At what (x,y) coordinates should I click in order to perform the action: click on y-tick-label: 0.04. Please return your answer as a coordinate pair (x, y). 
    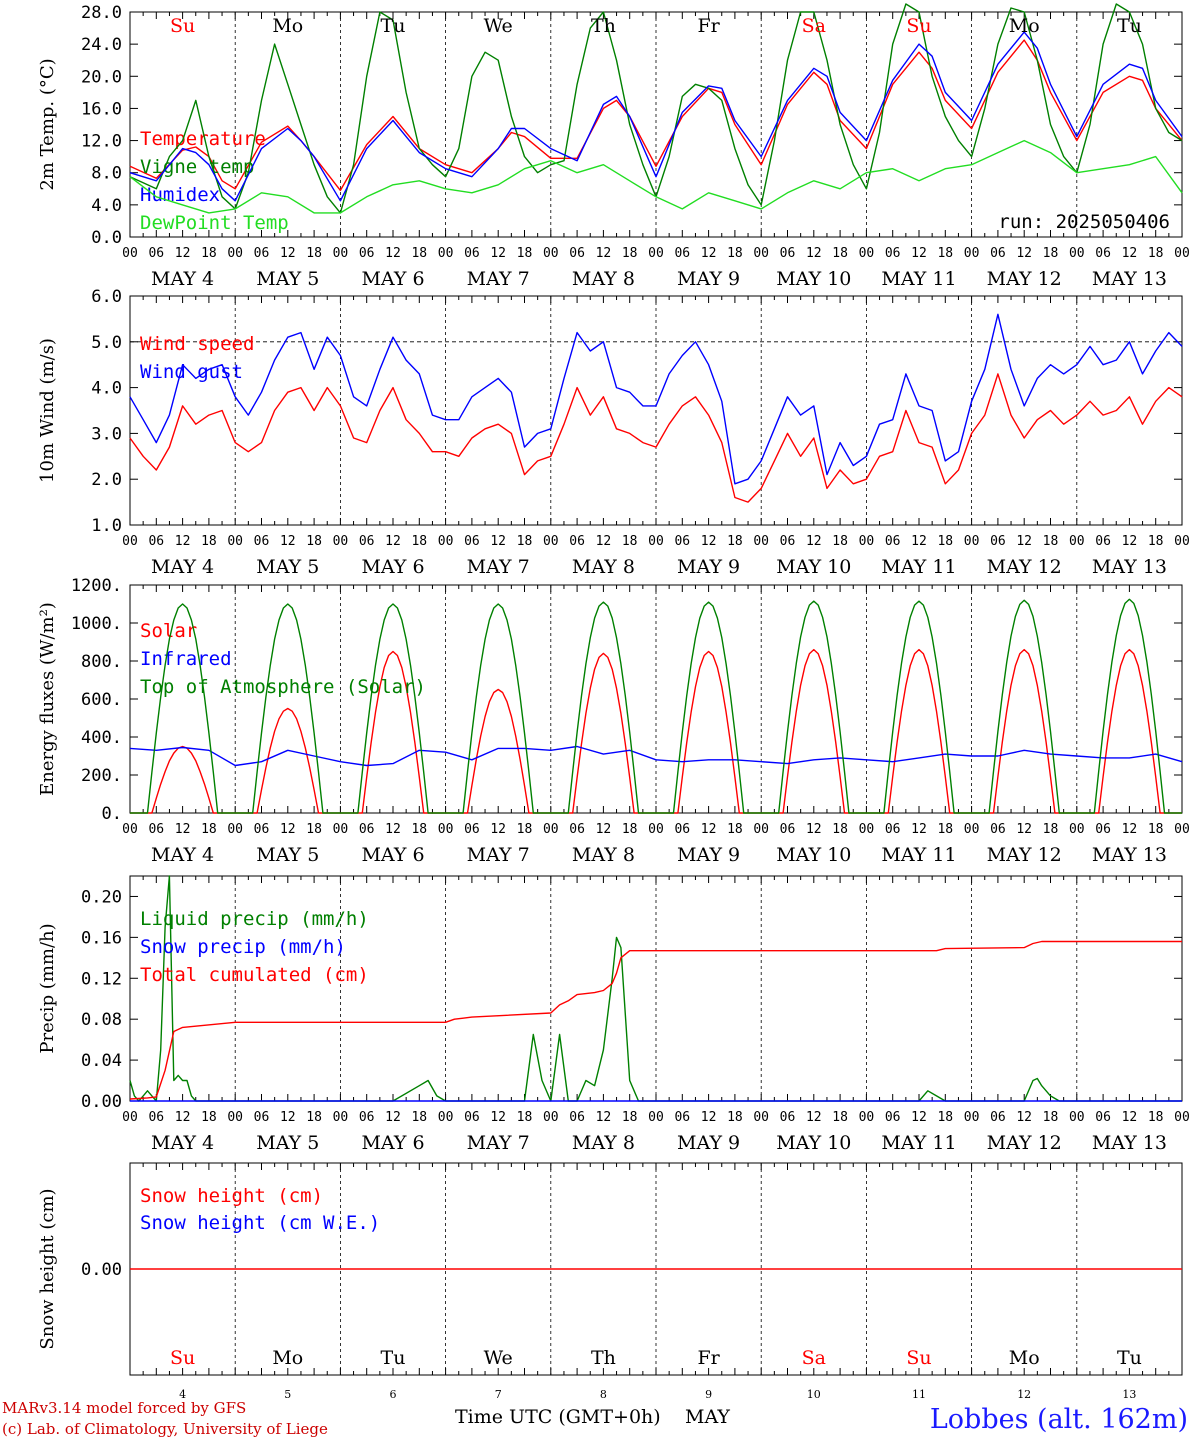
    Looking at the image, I should click on (101, 1061).